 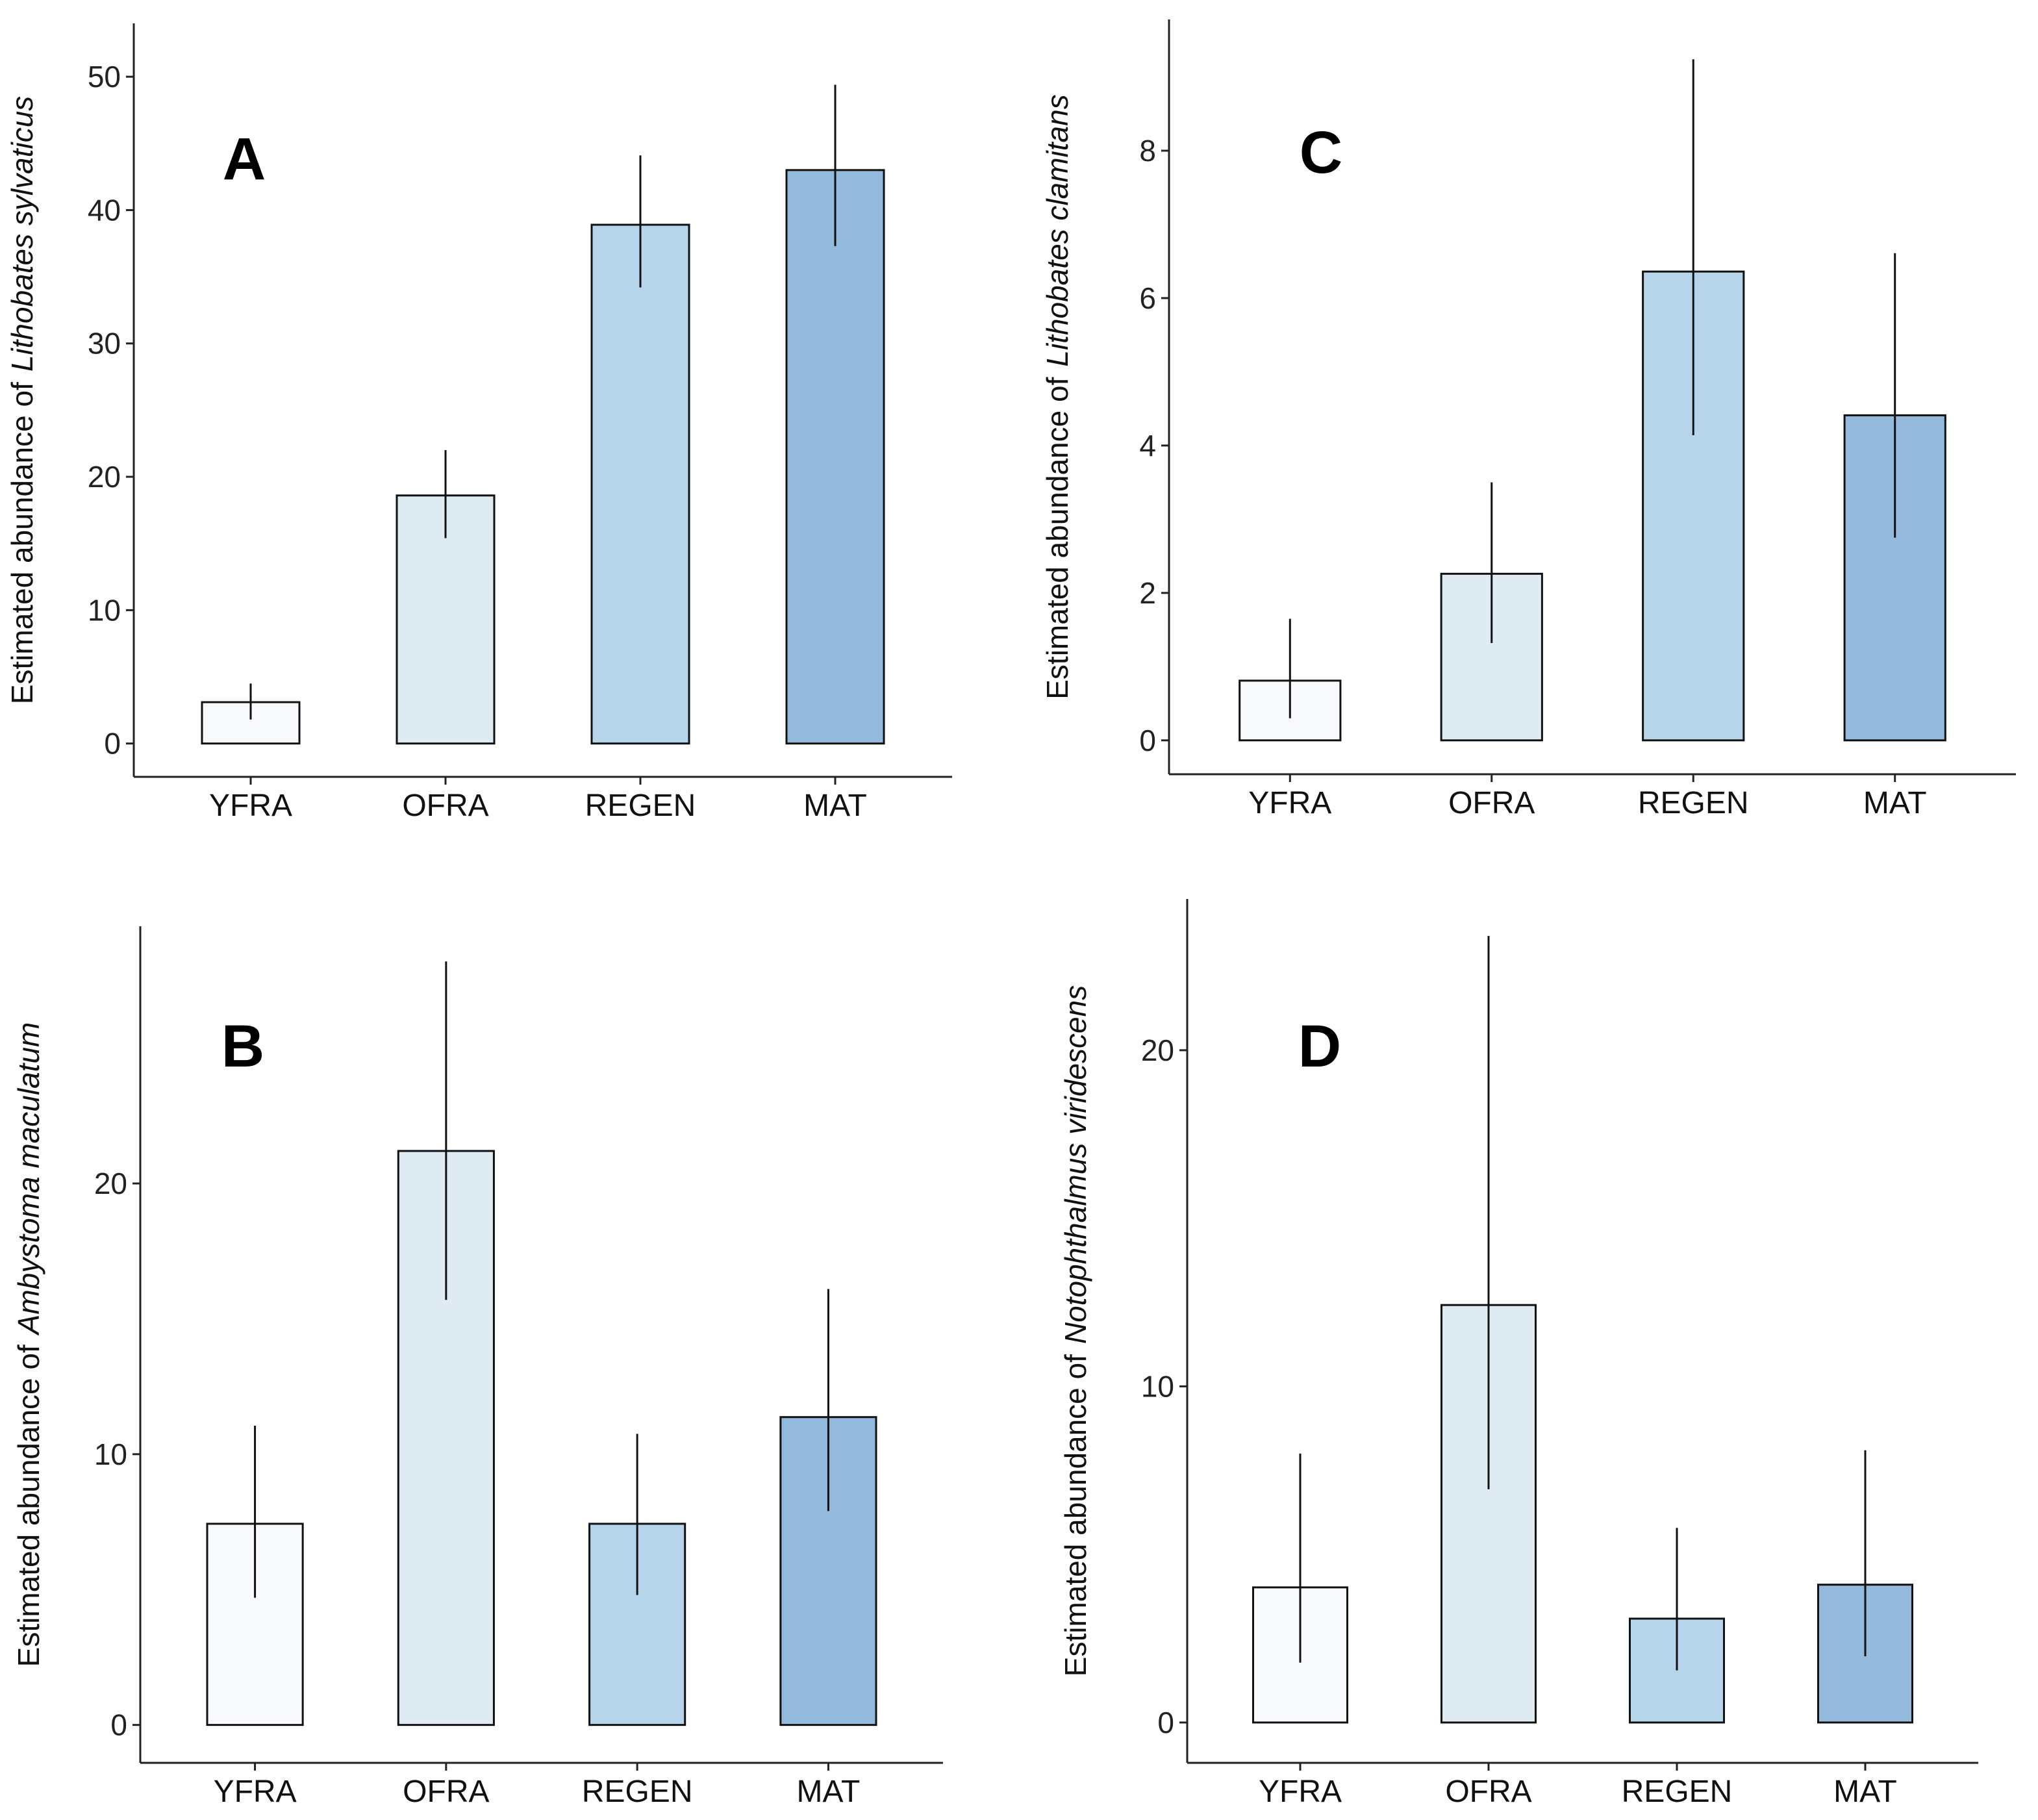 What do you see at coordinates (1057, 230) in the screenshot?
I see `y-axis-label-species: Lithobates clamitans` at bounding box center [1057, 230].